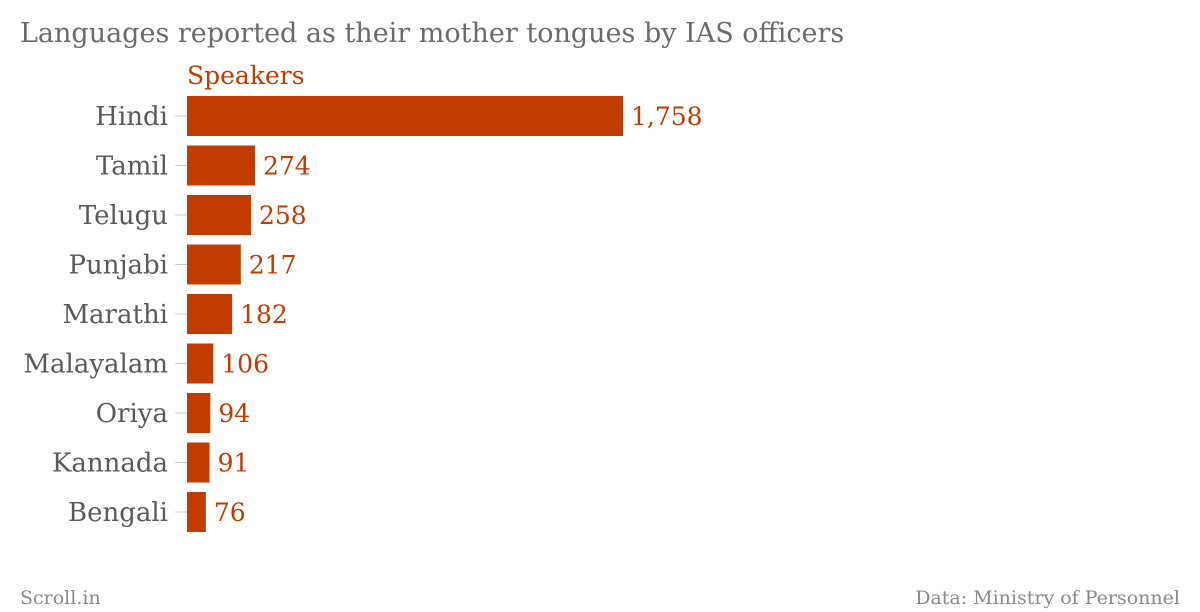 The height and width of the screenshot is (612, 1200). What do you see at coordinates (264, 314) in the screenshot?
I see `value-label: 182` at bounding box center [264, 314].